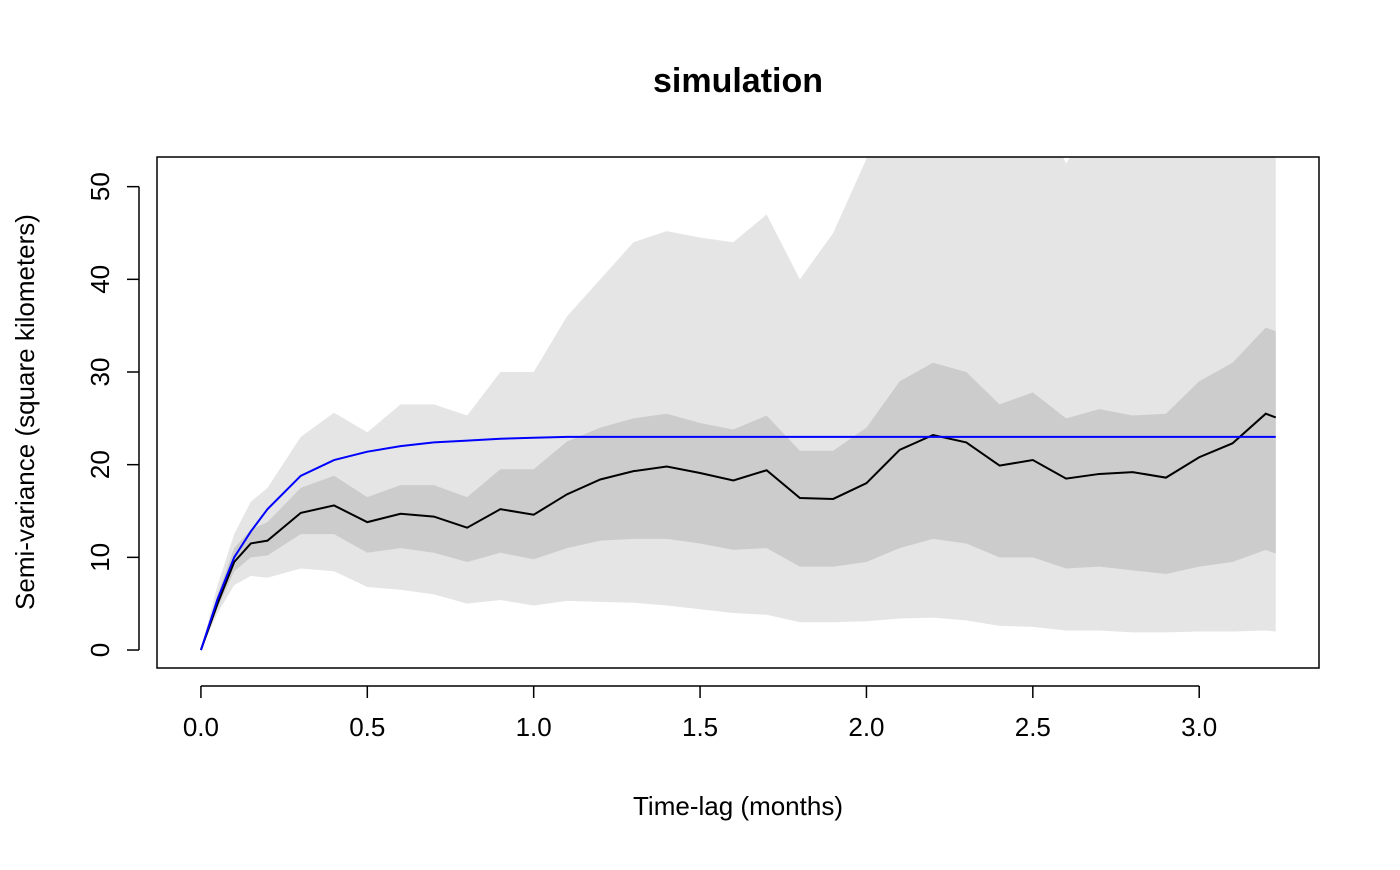 The image size is (1400, 870). Describe the element at coordinates (100, 464) in the screenshot. I see `y-tick-label: 20` at that location.